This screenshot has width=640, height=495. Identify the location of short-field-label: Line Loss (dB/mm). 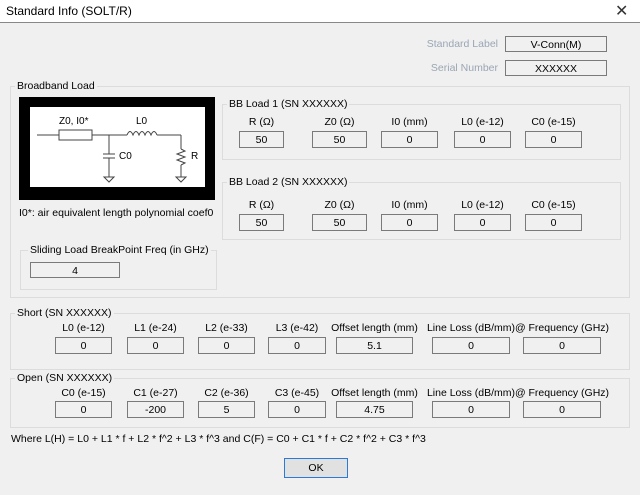
(471, 328).